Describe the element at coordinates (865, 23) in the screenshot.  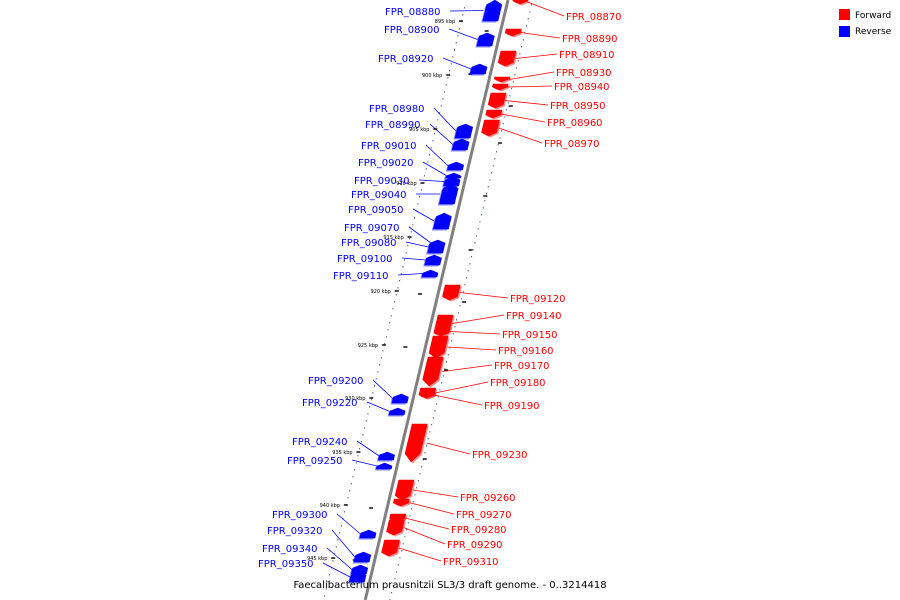
I see `legend: Forward Reverse` at that location.